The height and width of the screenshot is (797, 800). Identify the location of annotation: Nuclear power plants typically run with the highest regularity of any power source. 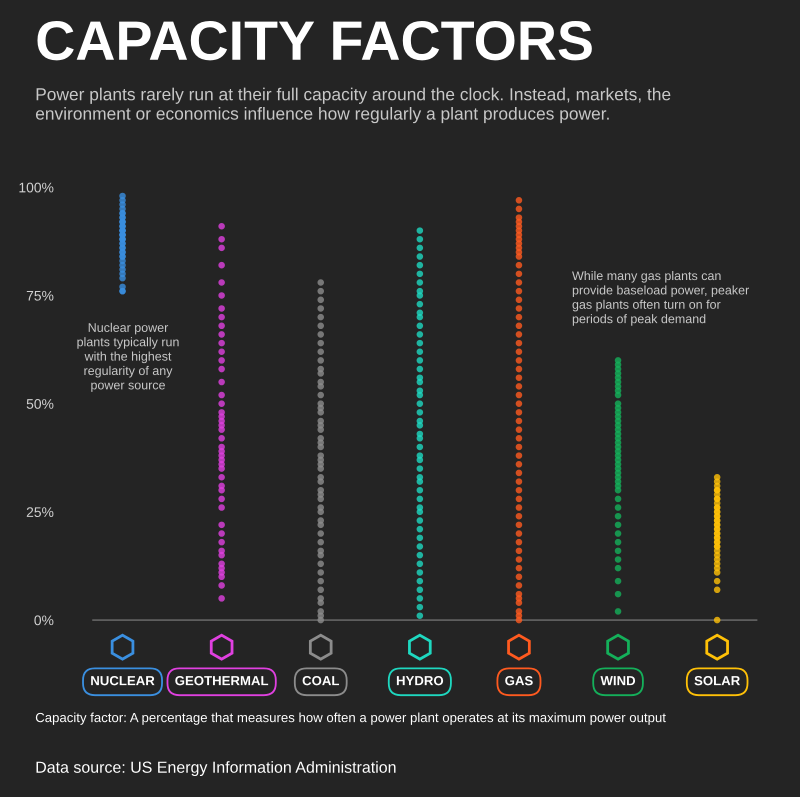
(128, 357).